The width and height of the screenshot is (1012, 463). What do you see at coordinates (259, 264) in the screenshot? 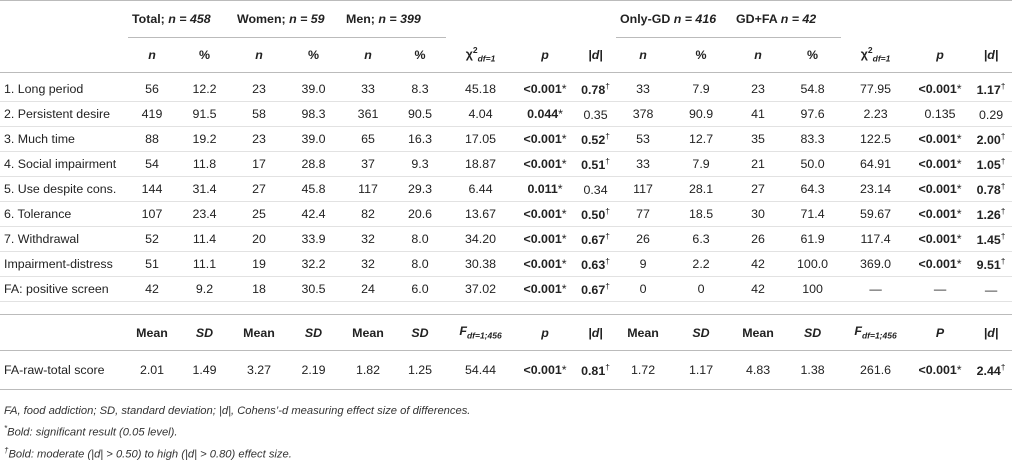
I see `cell: 19` at bounding box center [259, 264].